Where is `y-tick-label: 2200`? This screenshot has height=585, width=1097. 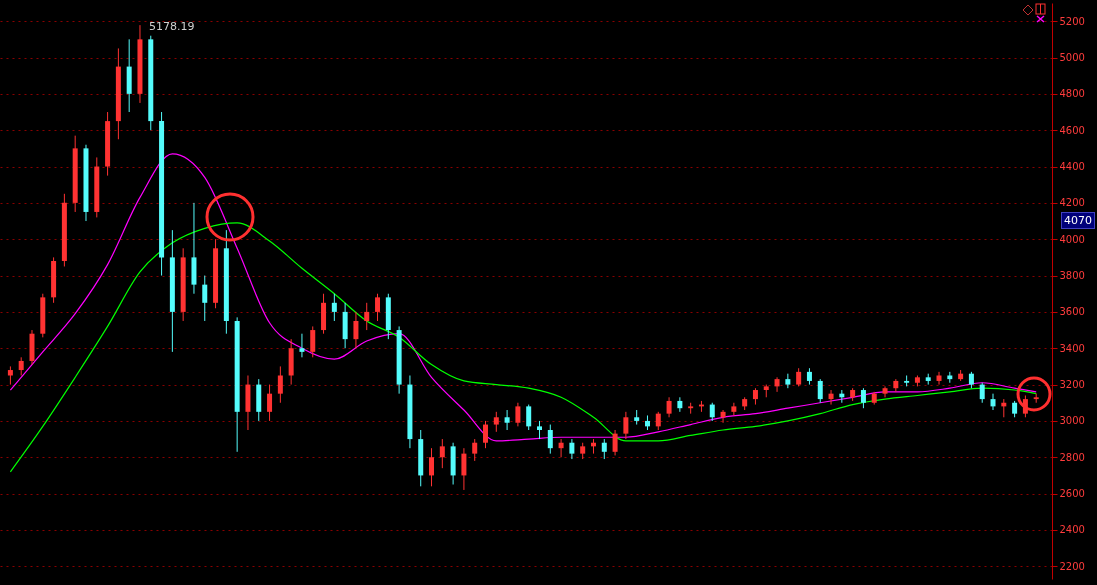
y-tick-label: 2200 is located at coordinates (1072, 566).